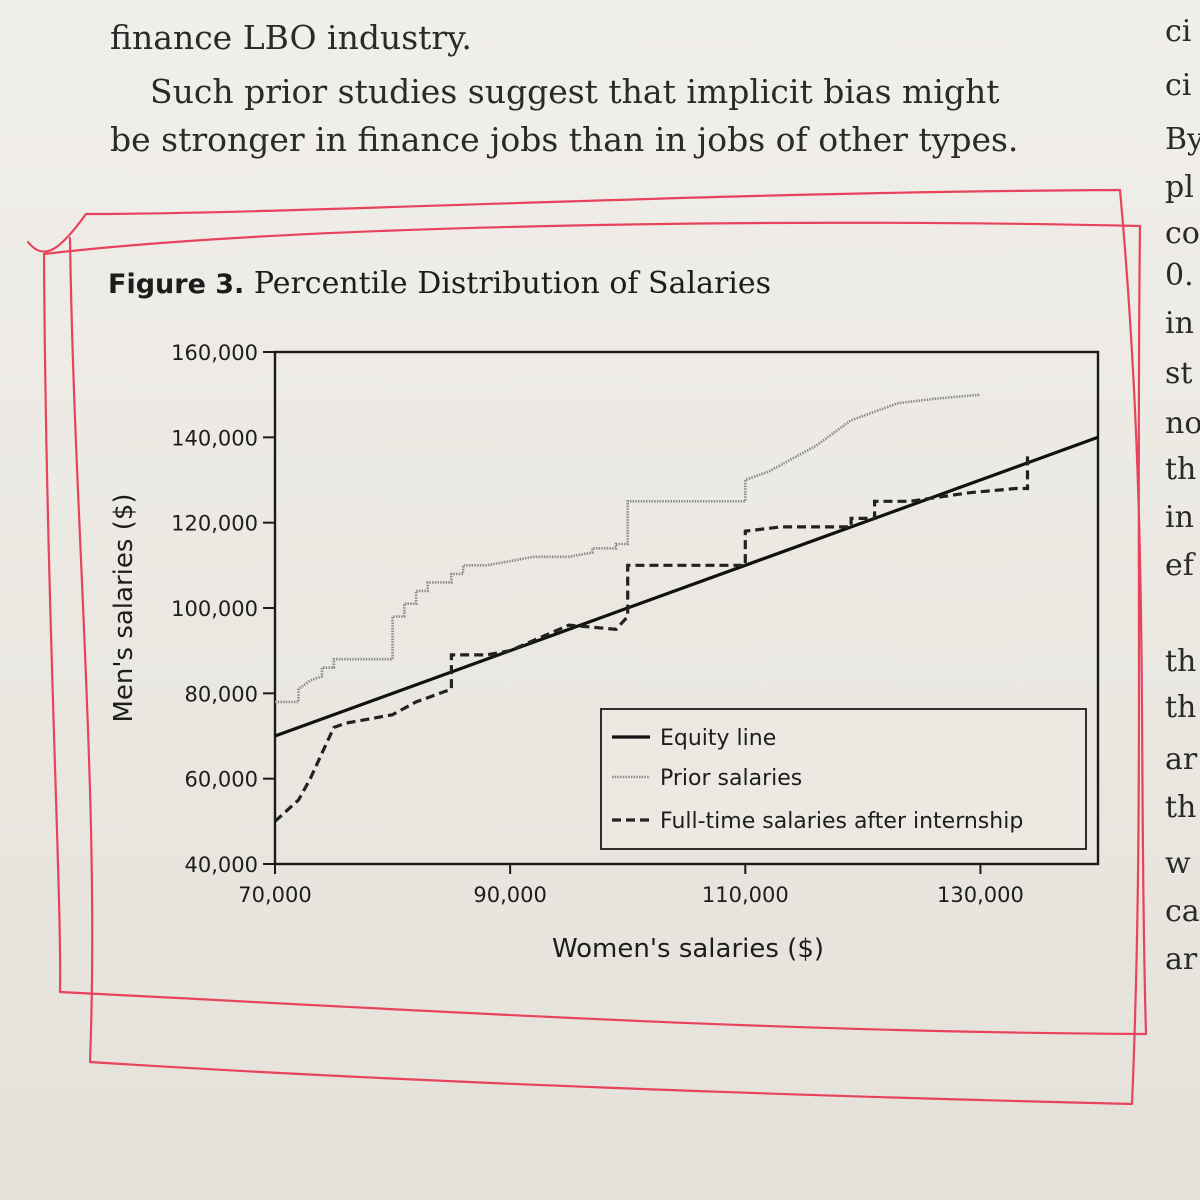 The height and width of the screenshot is (1200, 1200). What do you see at coordinates (221, 780) in the screenshot?
I see `y-tick-label: 60,000` at bounding box center [221, 780].